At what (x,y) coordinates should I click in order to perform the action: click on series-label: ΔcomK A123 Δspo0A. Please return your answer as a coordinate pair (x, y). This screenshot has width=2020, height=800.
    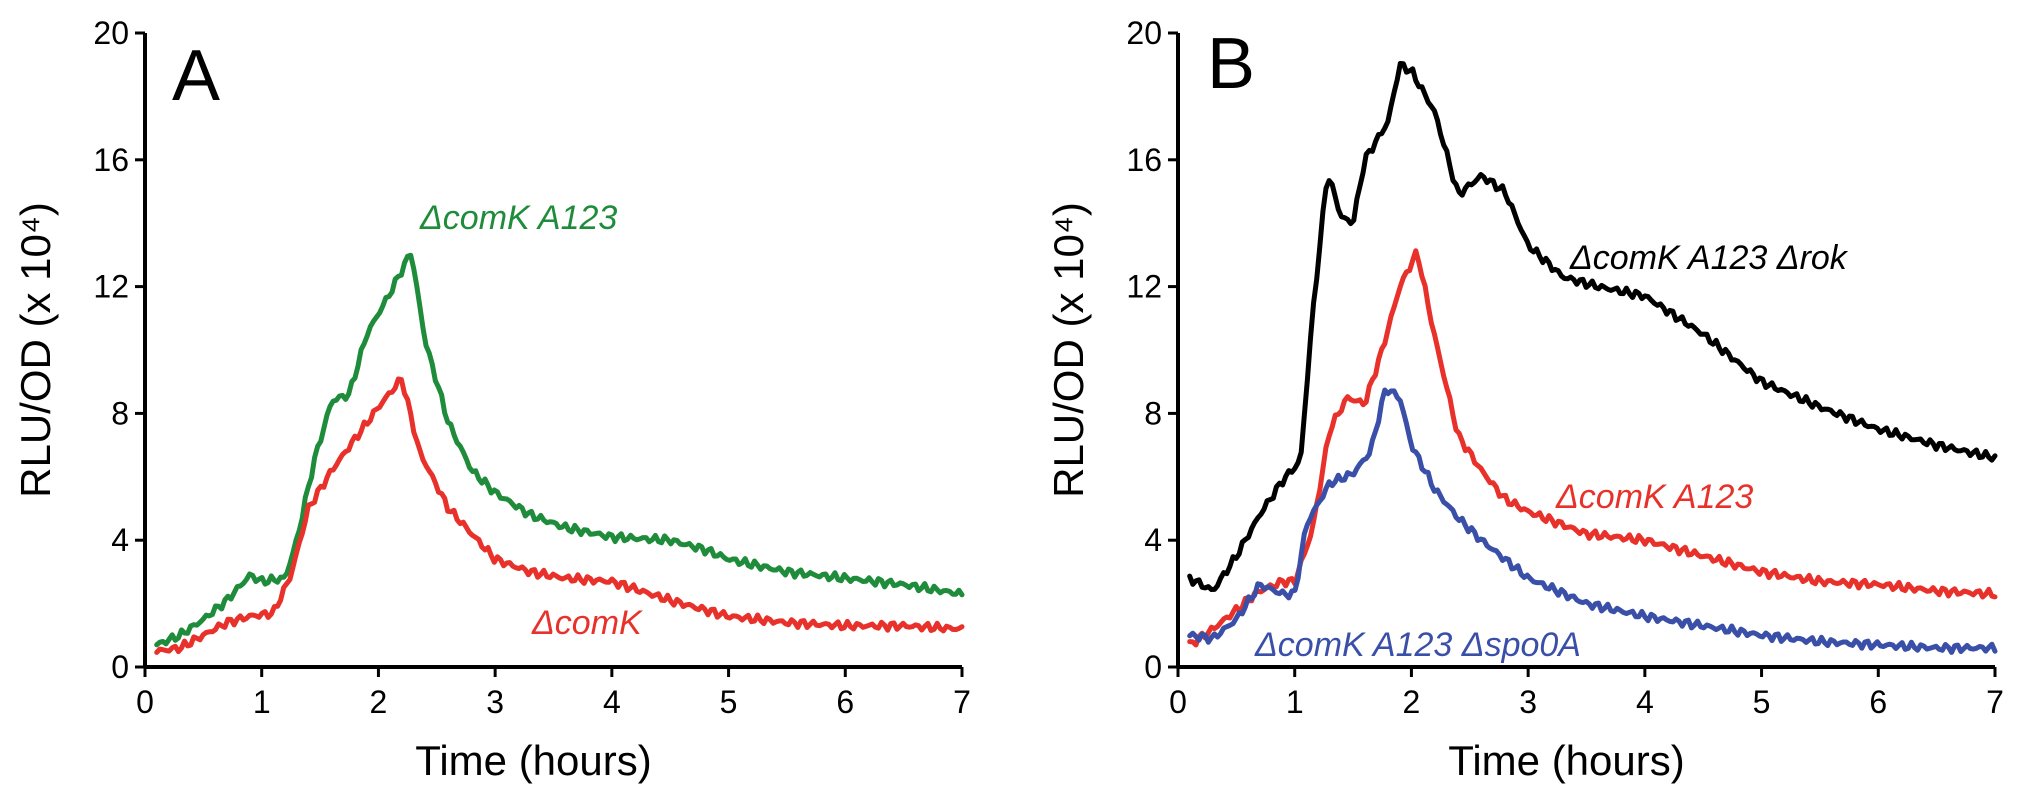
    Looking at the image, I should click on (1417, 645).